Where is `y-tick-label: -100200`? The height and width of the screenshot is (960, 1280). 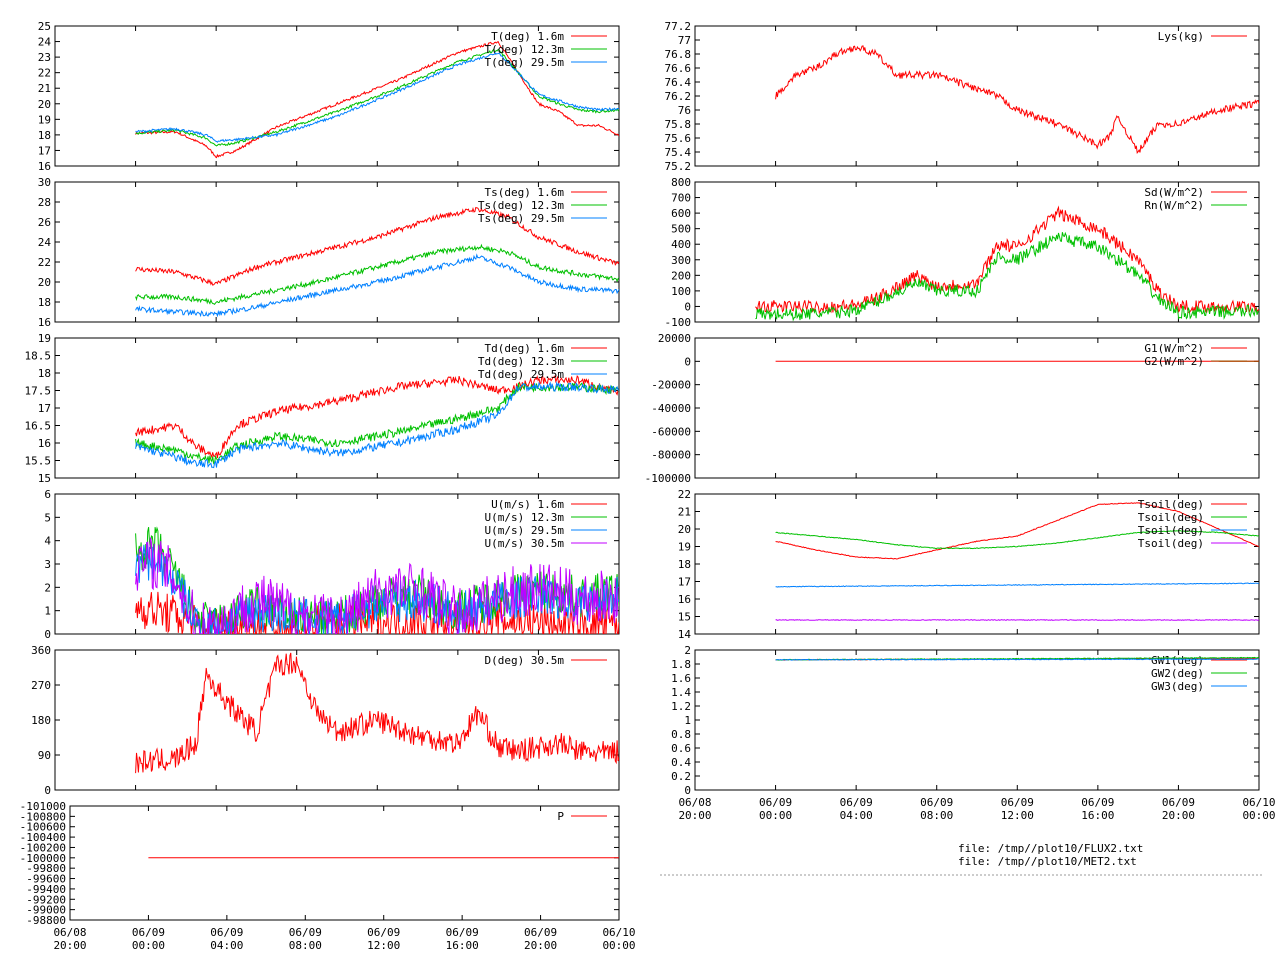
y-tick-label: -100200 is located at coordinates (43, 847).